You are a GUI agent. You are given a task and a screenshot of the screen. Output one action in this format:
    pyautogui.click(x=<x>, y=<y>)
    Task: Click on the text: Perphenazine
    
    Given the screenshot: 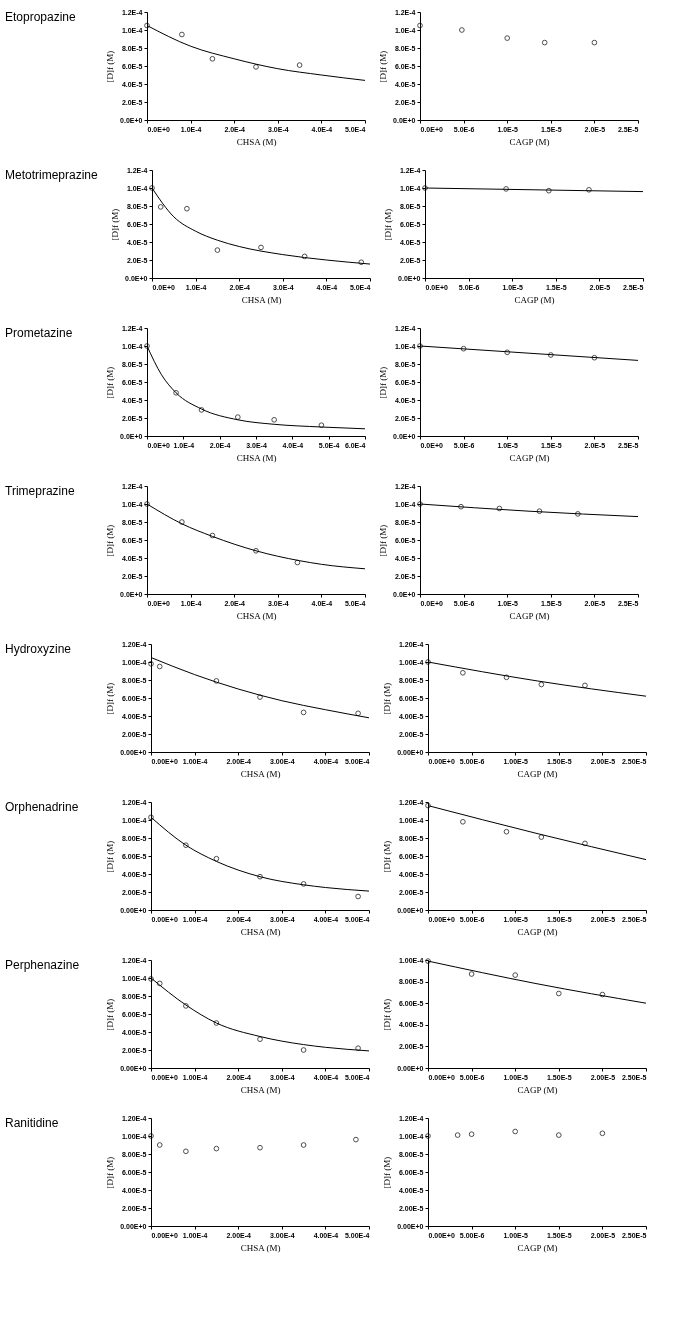 What is the action you would take?
    pyautogui.click(x=42, y=965)
    